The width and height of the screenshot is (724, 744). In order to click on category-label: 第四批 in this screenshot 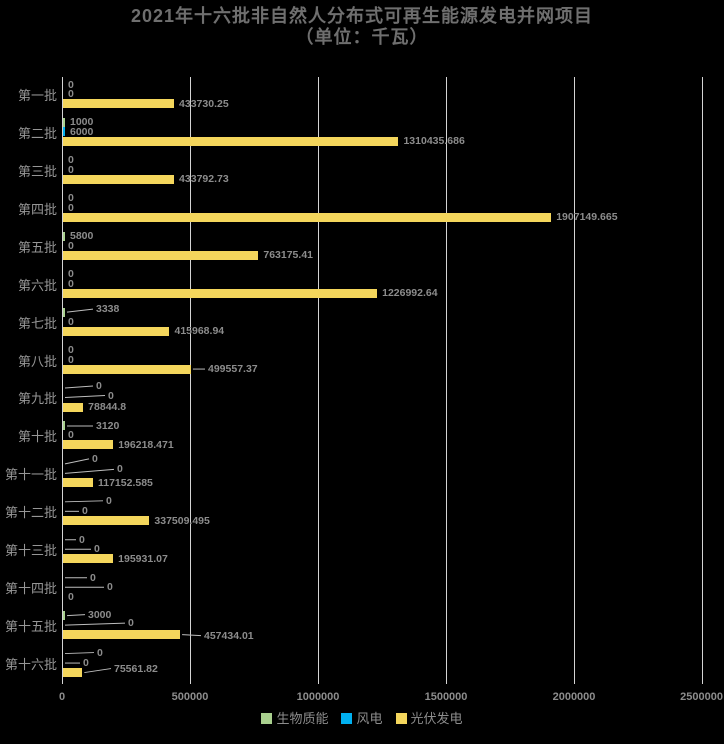, I will do `click(37, 209)`.